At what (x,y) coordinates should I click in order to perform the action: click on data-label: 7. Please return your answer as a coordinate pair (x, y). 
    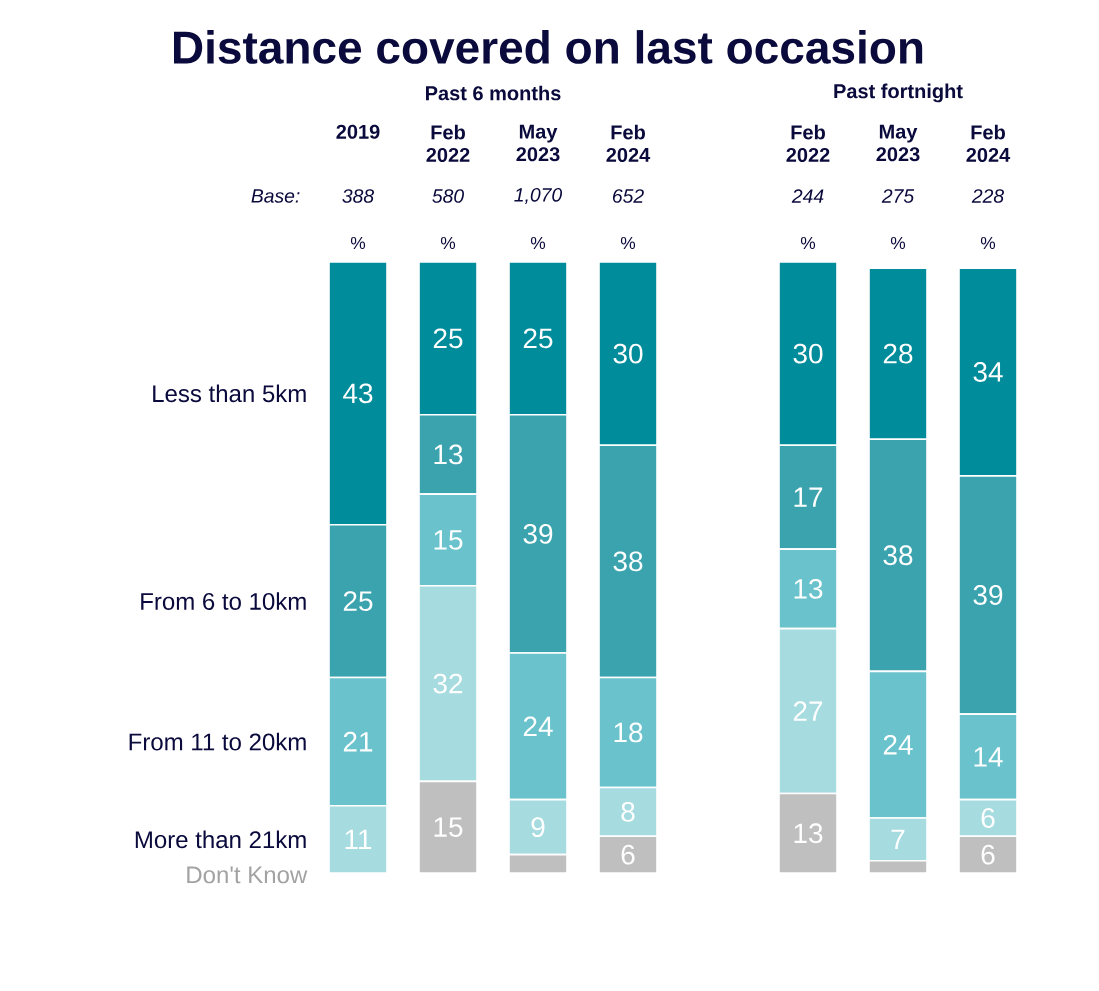
    Looking at the image, I should click on (898, 839).